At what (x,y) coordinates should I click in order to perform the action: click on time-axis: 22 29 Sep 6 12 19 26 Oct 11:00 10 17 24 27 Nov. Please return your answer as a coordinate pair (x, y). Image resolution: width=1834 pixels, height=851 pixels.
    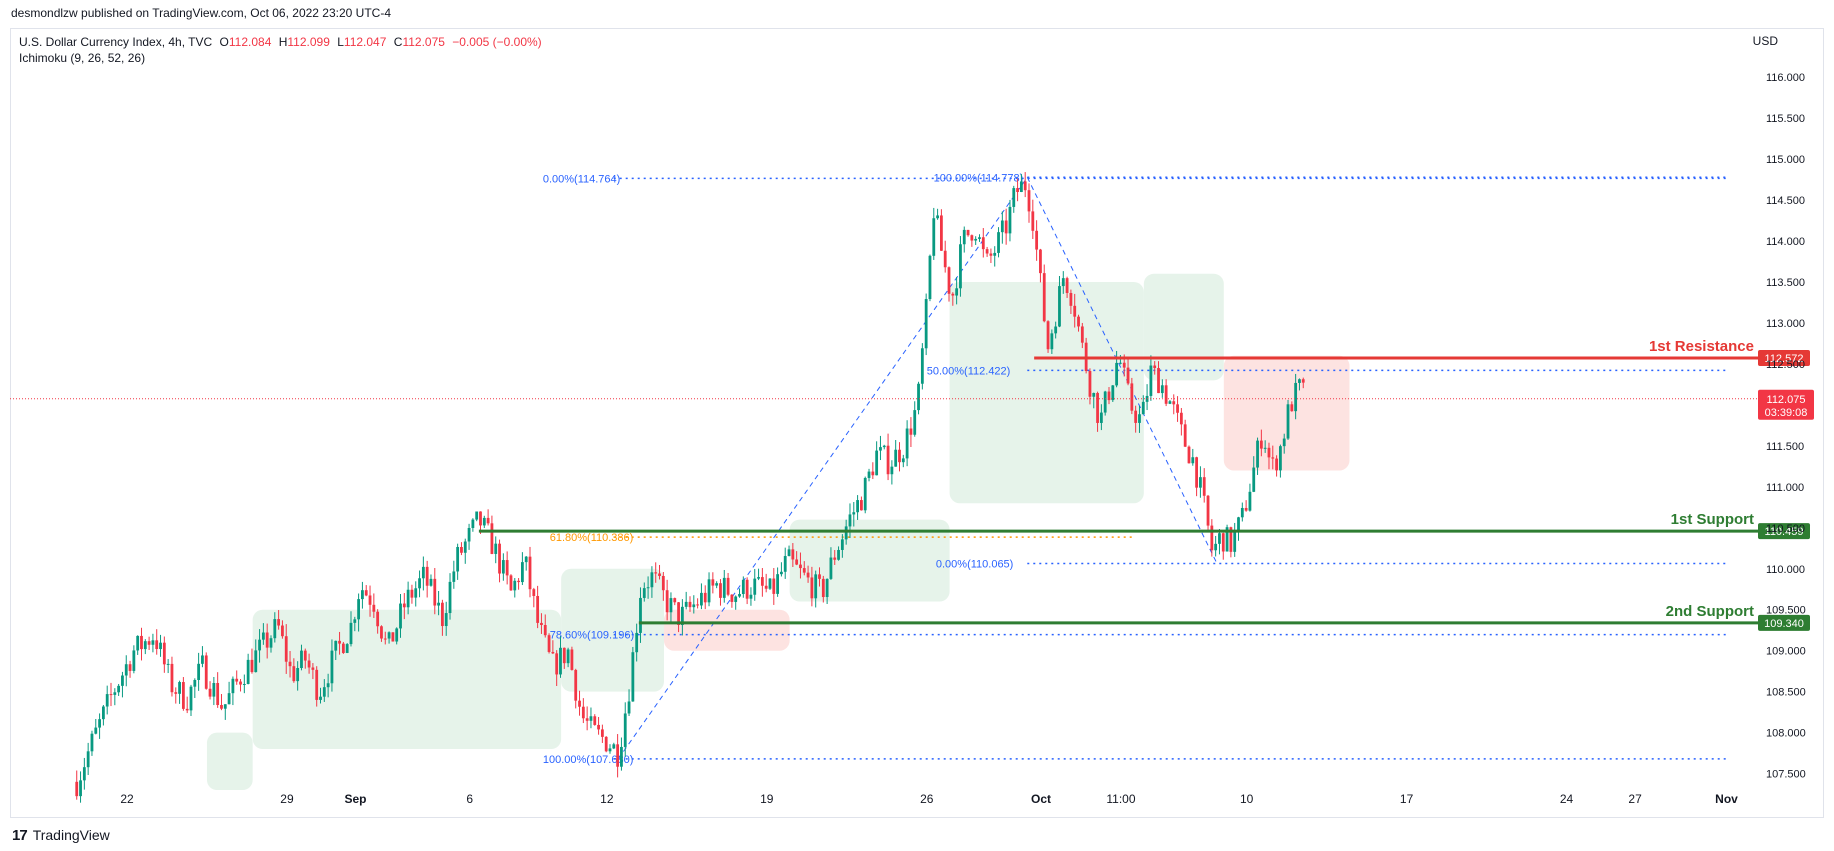
    Looking at the image, I should click on (929, 799).